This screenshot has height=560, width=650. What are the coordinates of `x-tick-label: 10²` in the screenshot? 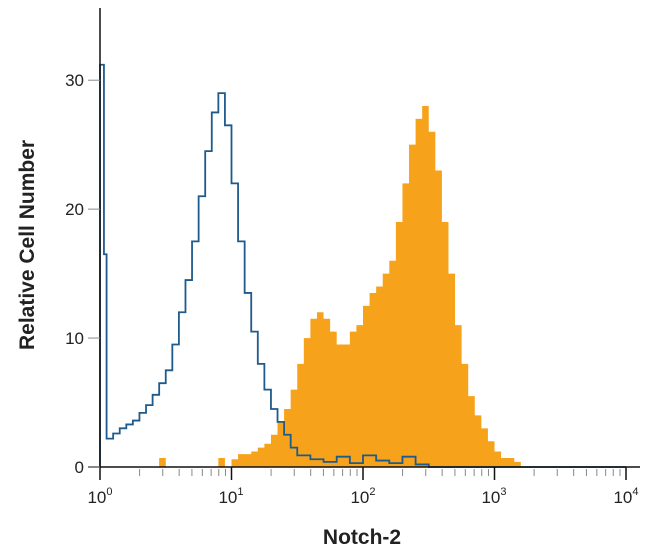 It's located at (362, 496).